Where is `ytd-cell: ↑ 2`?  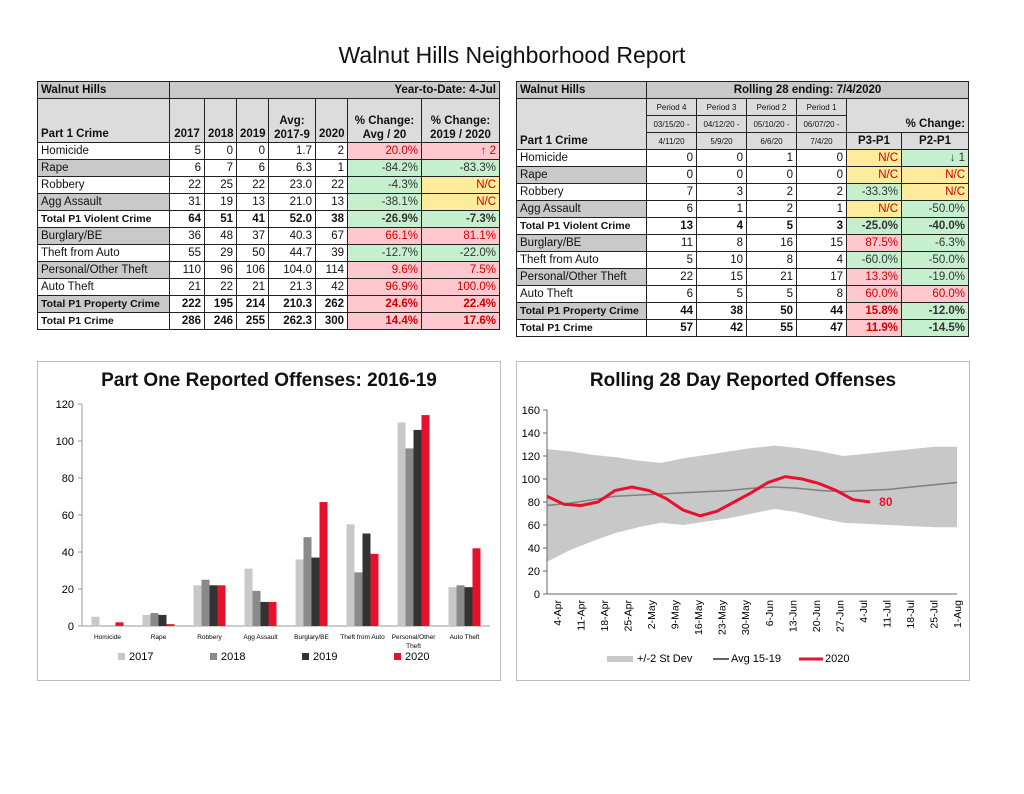
ytd-cell: ↑ 2 is located at coordinates (460, 151).